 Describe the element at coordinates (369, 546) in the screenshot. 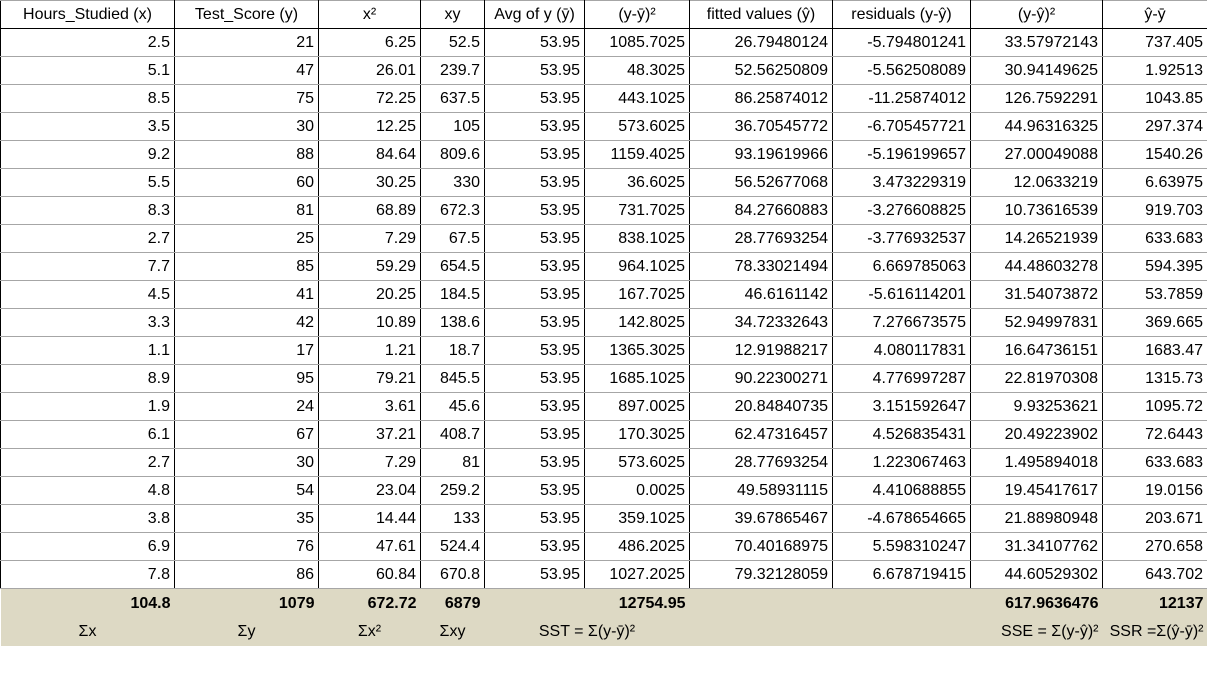

I see `cell-x-squared: 47.61` at that location.